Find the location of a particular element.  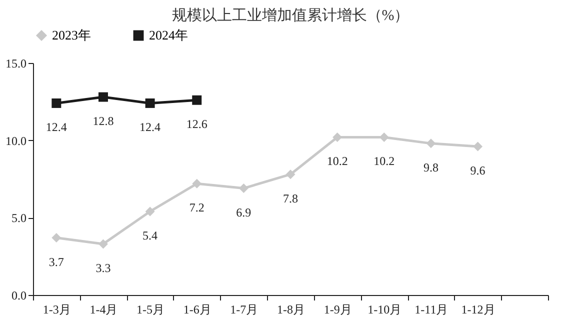

y-tick-label: 10.0 is located at coordinates (16, 141).